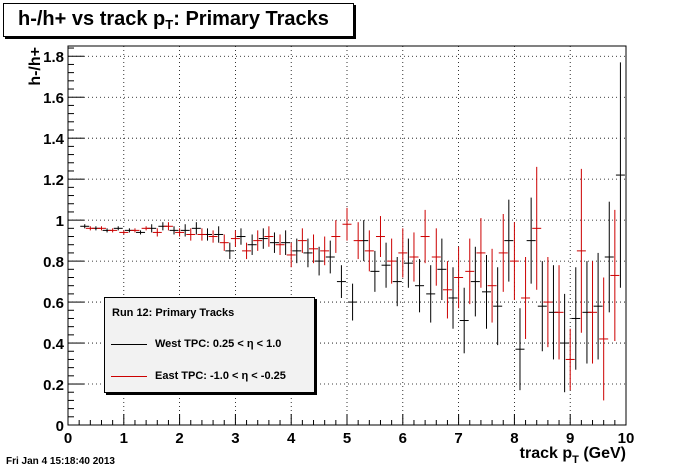 The width and height of the screenshot is (696, 472). What do you see at coordinates (458, 438) in the screenshot?
I see `x-tick-label: 7` at bounding box center [458, 438].